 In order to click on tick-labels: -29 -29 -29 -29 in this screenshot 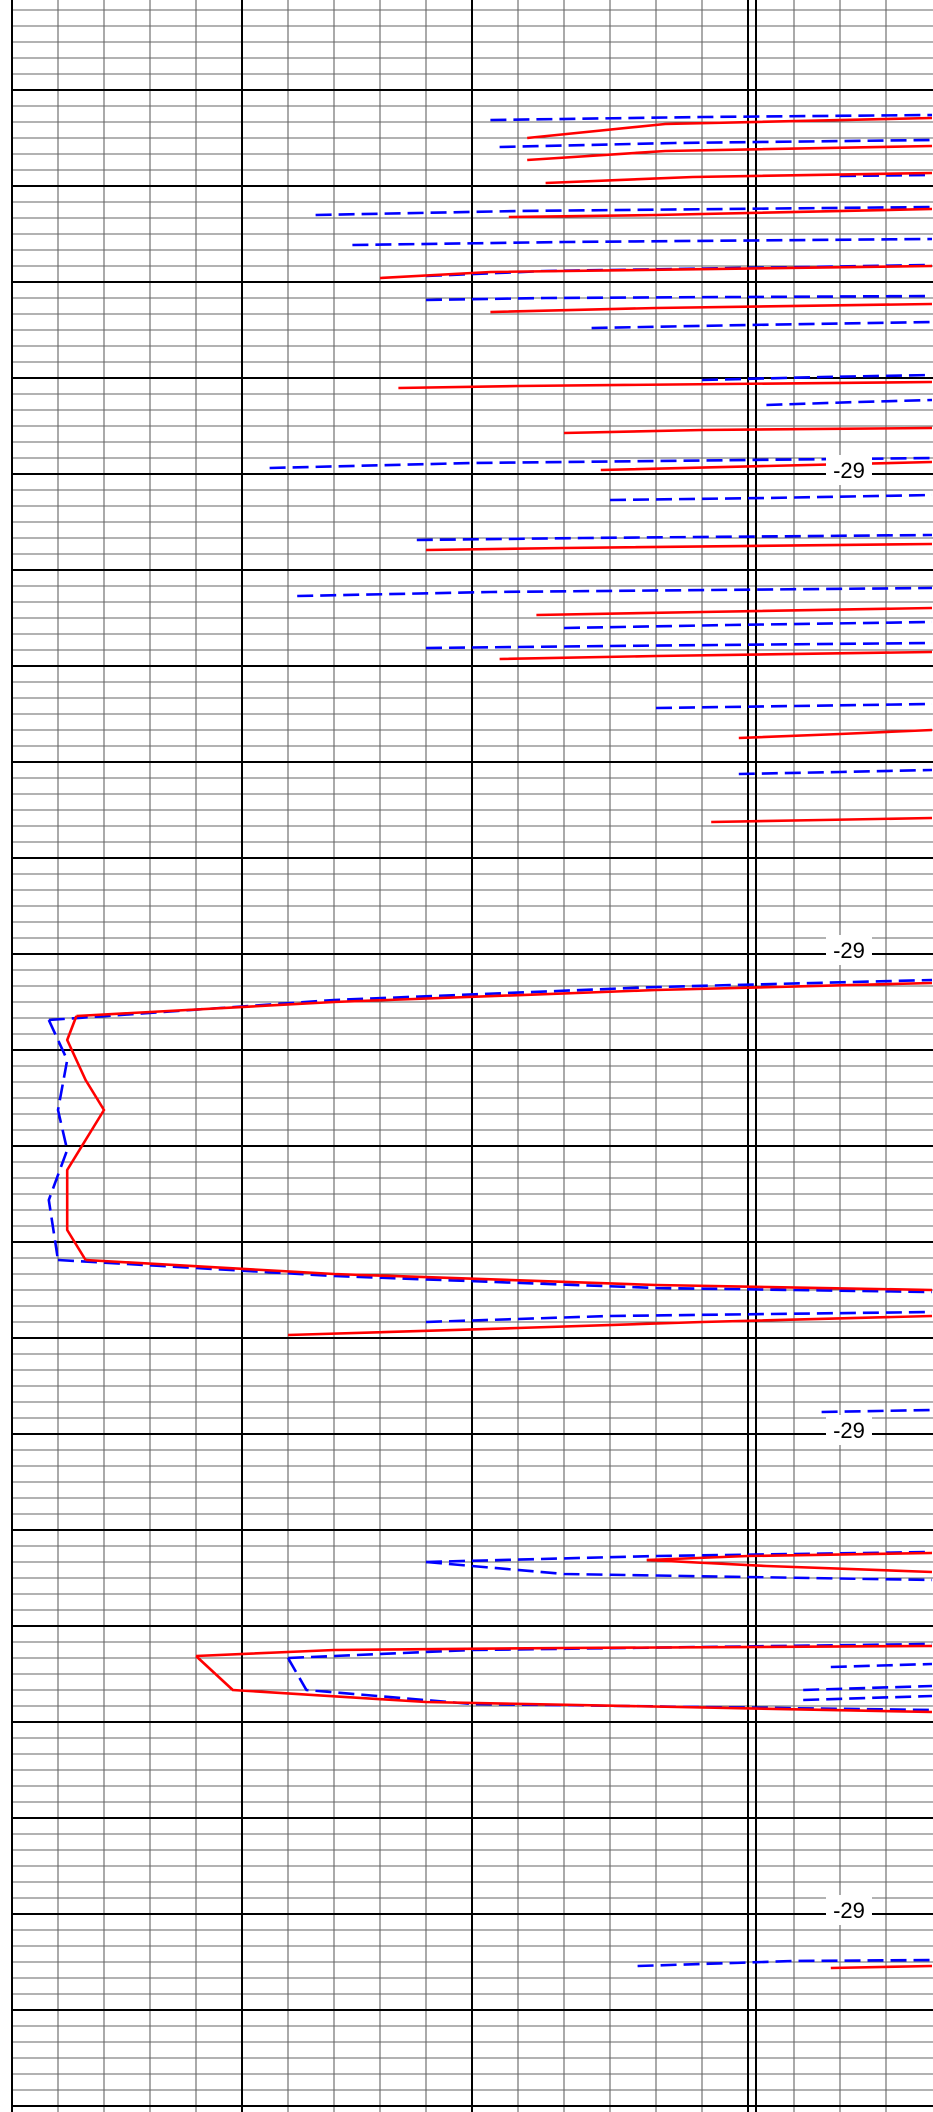, I will do `click(849, 1190)`.